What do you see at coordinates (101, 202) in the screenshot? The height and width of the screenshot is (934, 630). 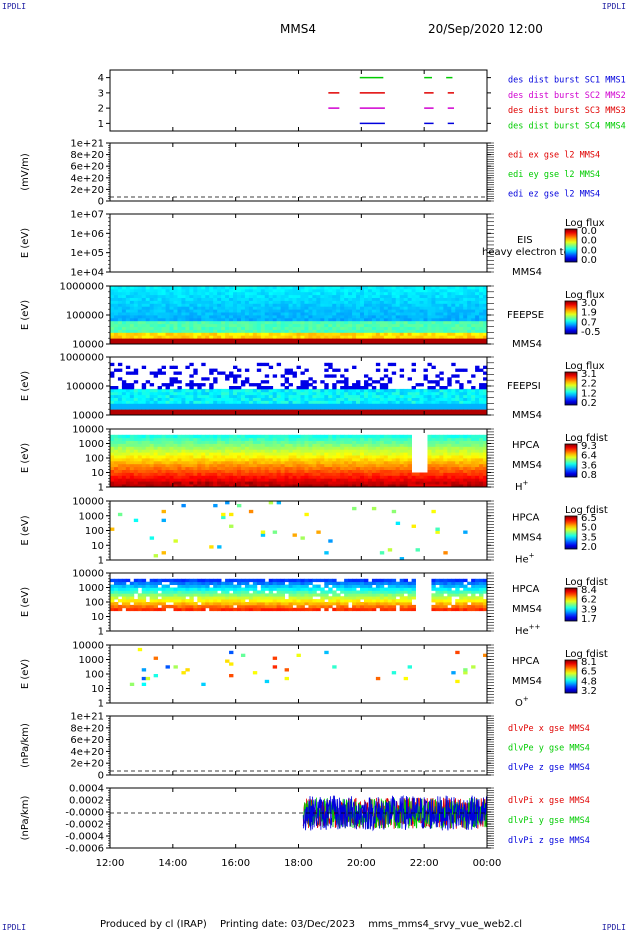 I see `y-tick-label: 0` at bounding box center [101, 202].